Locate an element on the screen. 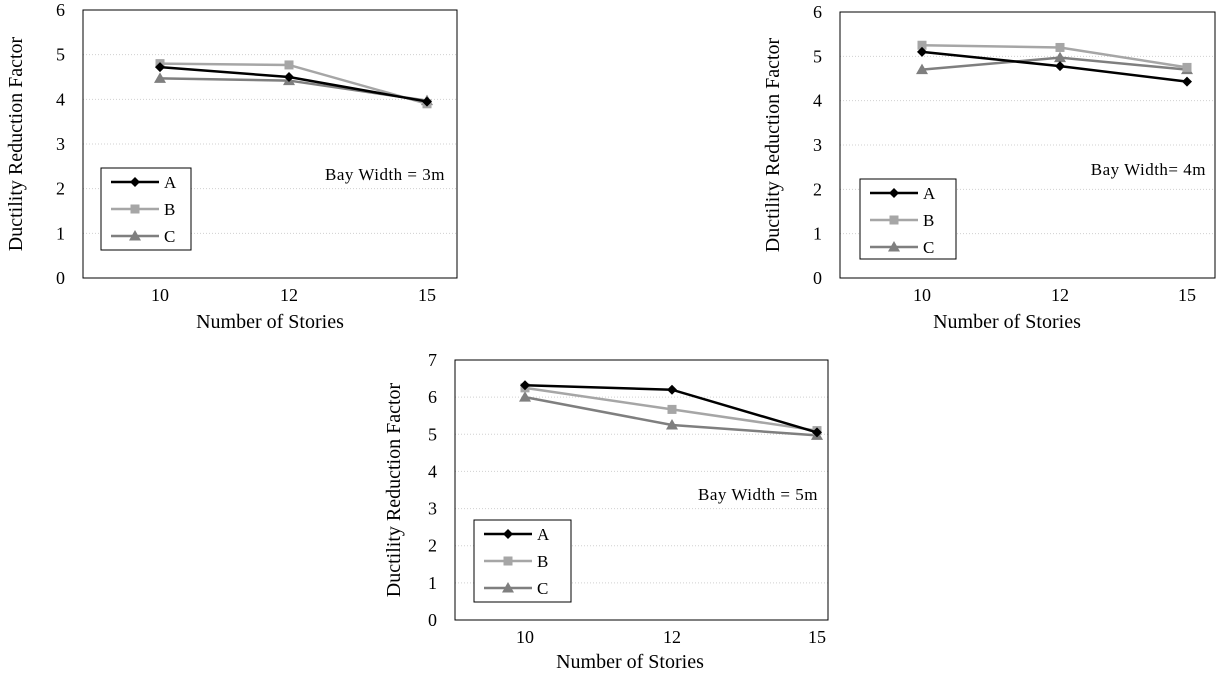 This screenshot has height=676, width=1221. y-tick-label: 7 is located at coordinates (432, 360).